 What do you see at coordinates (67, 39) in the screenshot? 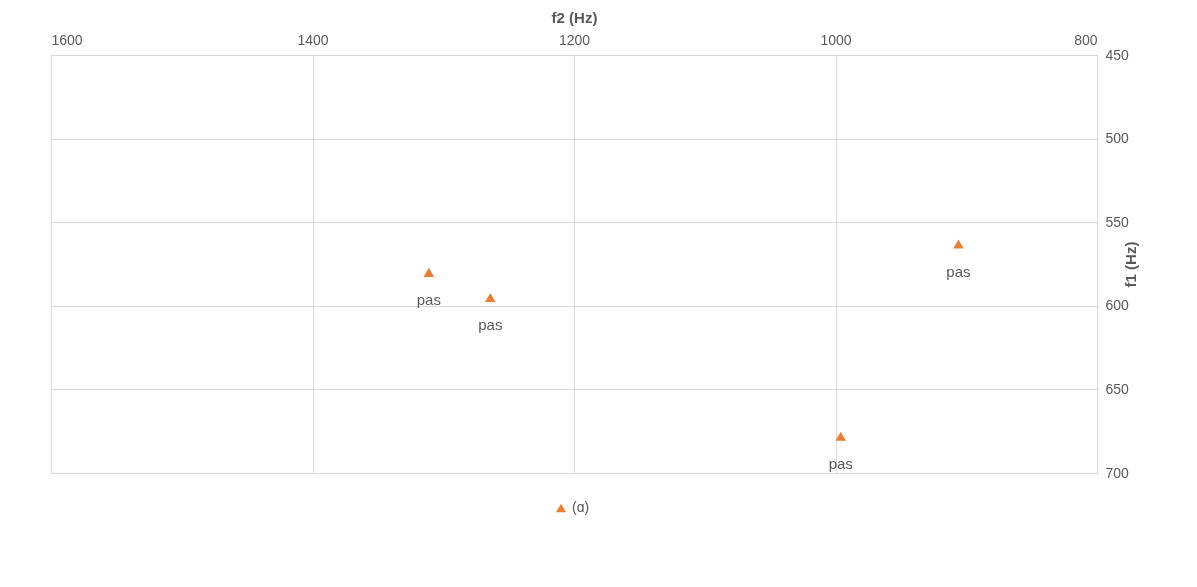
I see `x-tick-label: 1600` at bounding box center [67, 39].